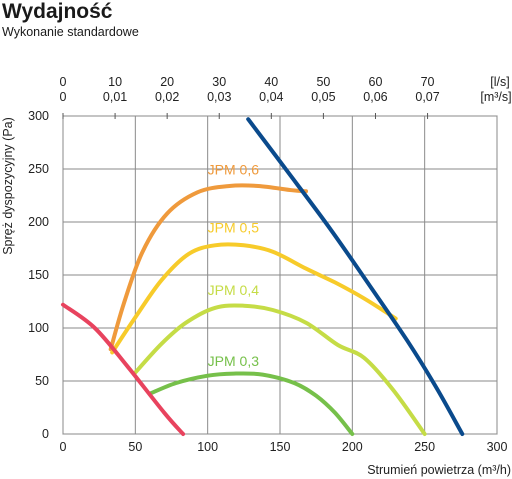 This screenshot has height=479, width=512. What do you see at coordinates (495, 97) in the screenshot?
I see `top-axis-unit-m3s: [m³/s]` at bounding box center [495, 97].